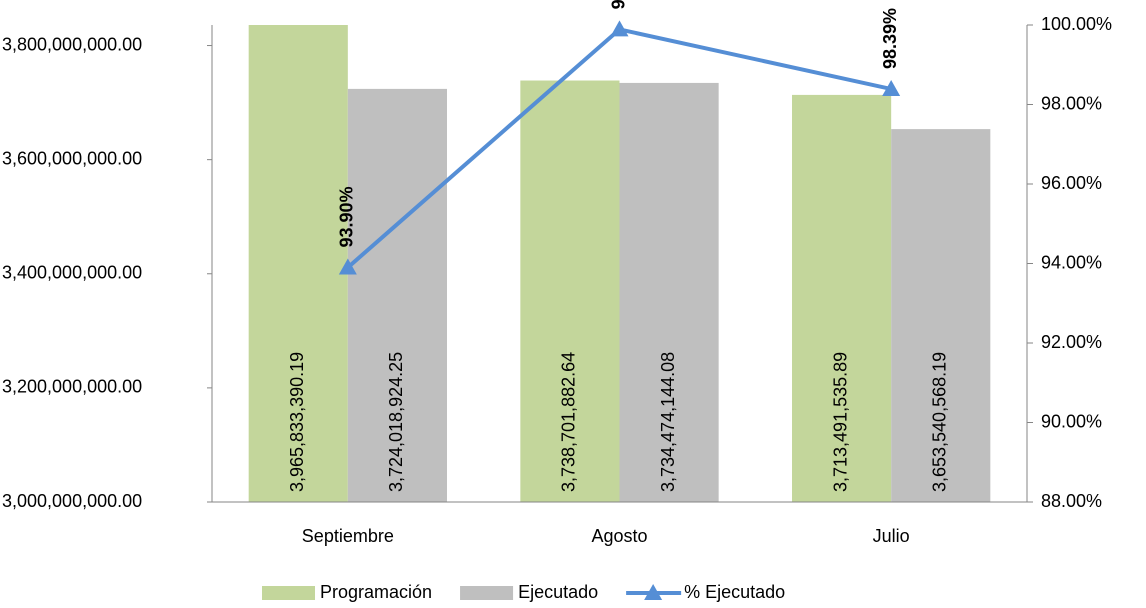 The image size is (1146, 608). What do you see at coordinates (348, 536) in the screenshot?
I see `x-tick-label: Septiembre` at bounding box center [348, 536].